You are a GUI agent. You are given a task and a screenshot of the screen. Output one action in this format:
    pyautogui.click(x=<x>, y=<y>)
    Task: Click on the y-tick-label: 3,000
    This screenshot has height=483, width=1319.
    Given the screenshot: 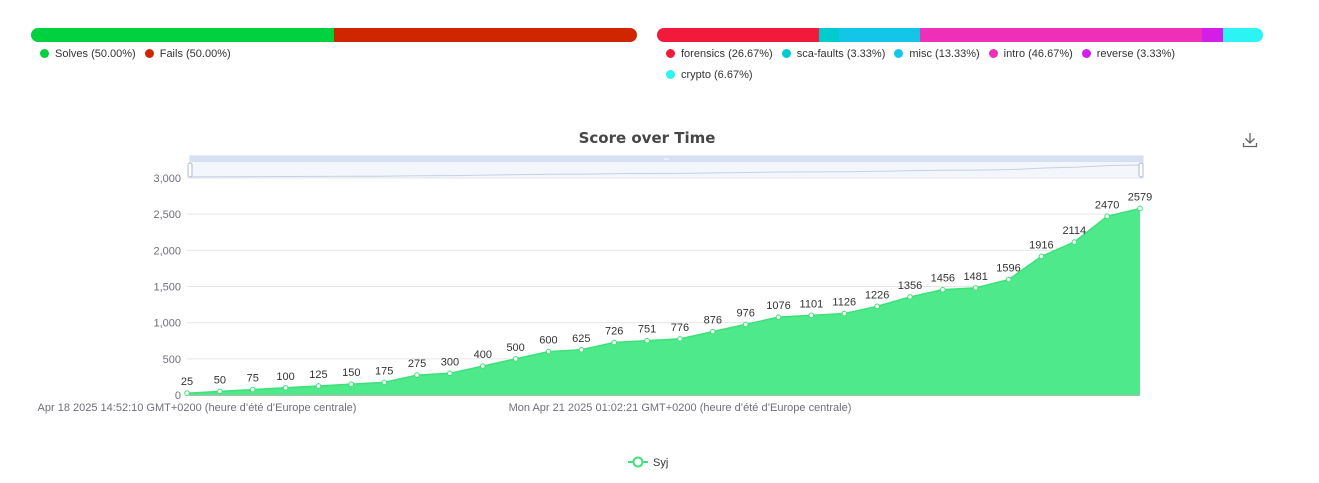 What is the action you would take?
    pyautogui.click(x=167, y=179)
    